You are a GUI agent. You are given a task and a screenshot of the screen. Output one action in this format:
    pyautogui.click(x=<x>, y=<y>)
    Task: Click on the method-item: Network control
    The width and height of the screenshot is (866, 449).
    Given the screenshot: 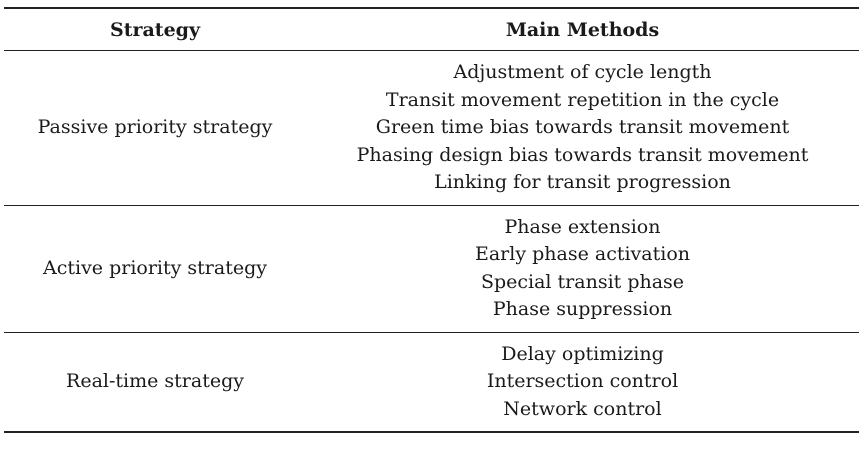 What is the action you would take?
    pyautogui.click(x=582, y=408)
    